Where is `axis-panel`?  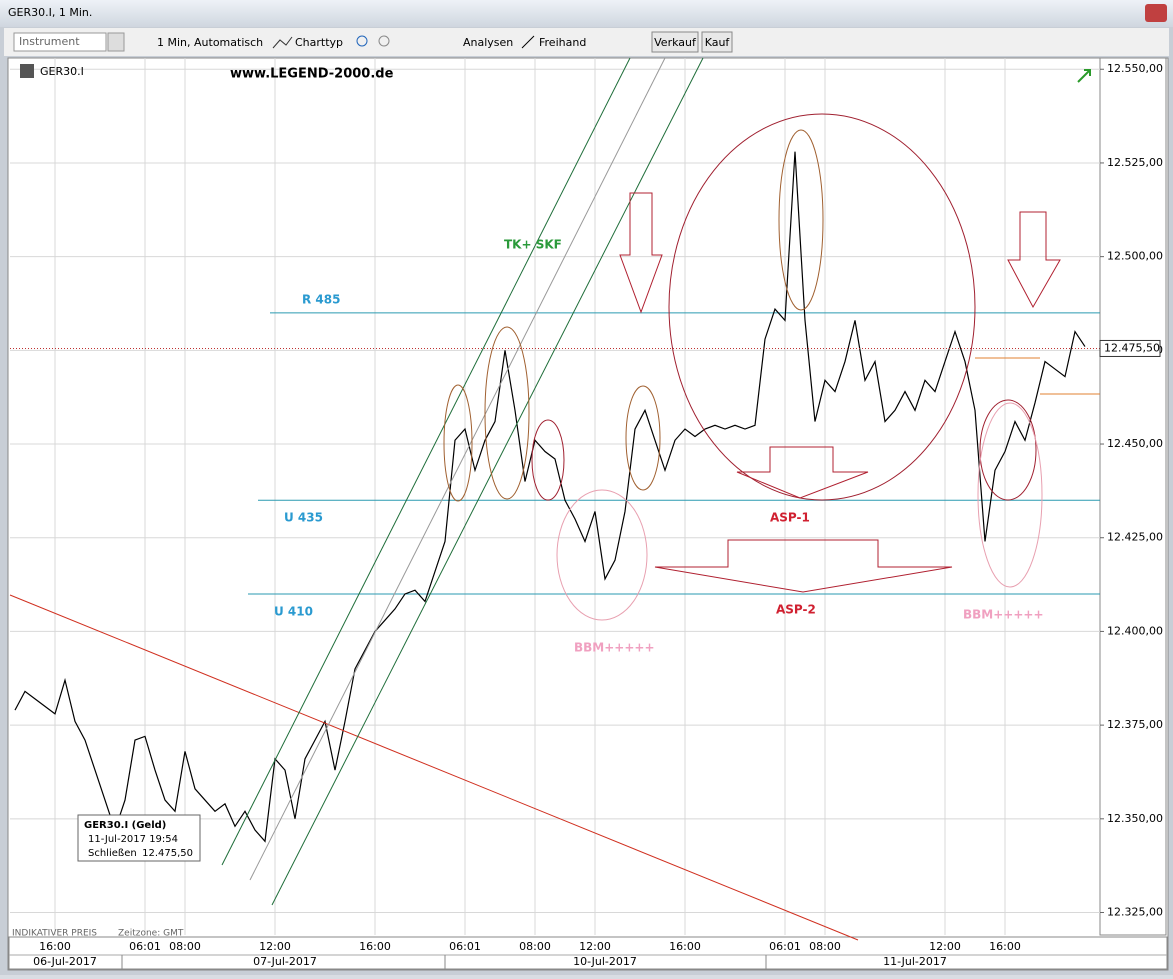 axis-panel is located at coordinates (1133, 496).